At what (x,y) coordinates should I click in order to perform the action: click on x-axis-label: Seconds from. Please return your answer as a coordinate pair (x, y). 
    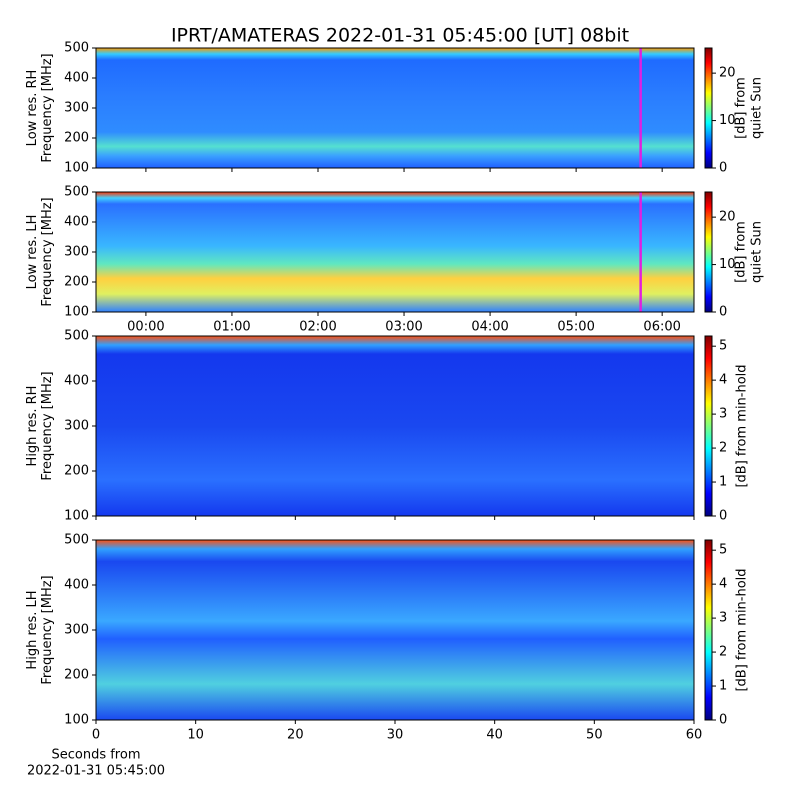
    Looking at the image, I should click on (95, 755).